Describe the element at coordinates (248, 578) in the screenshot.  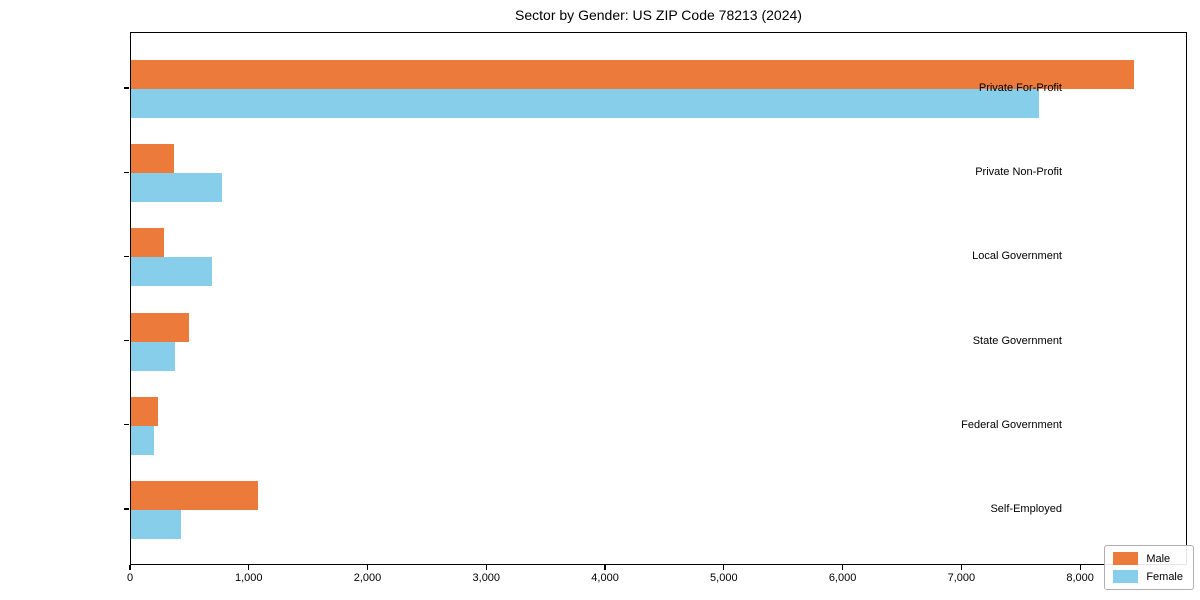
I see `xtick-label: 1,000` at that location.